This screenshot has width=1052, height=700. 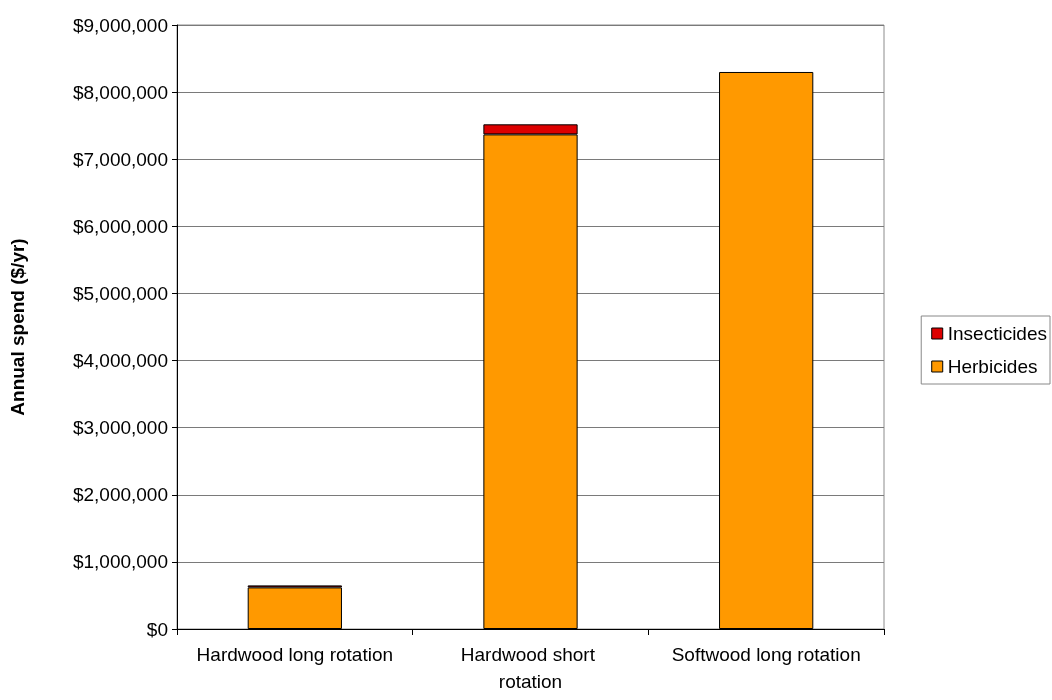 I want to click on y-tick-label: $8,000,000, so click(x=120, y=92).